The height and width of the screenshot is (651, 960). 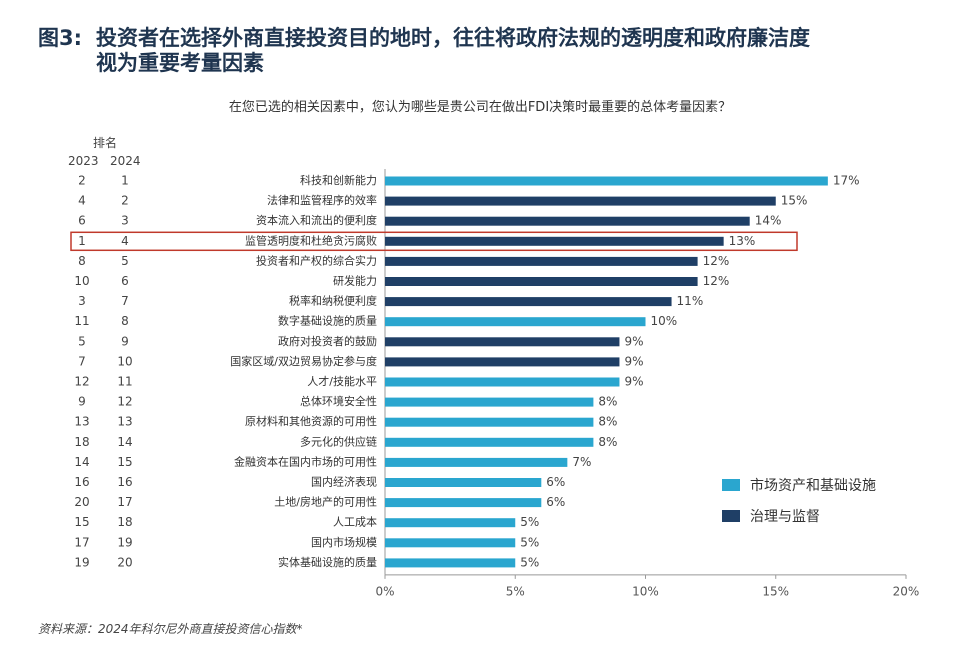 What do you see at coordinates (81, 422) in the screenshot?
I see `rank-2023-value: 13` at bounding box center [81, 422].